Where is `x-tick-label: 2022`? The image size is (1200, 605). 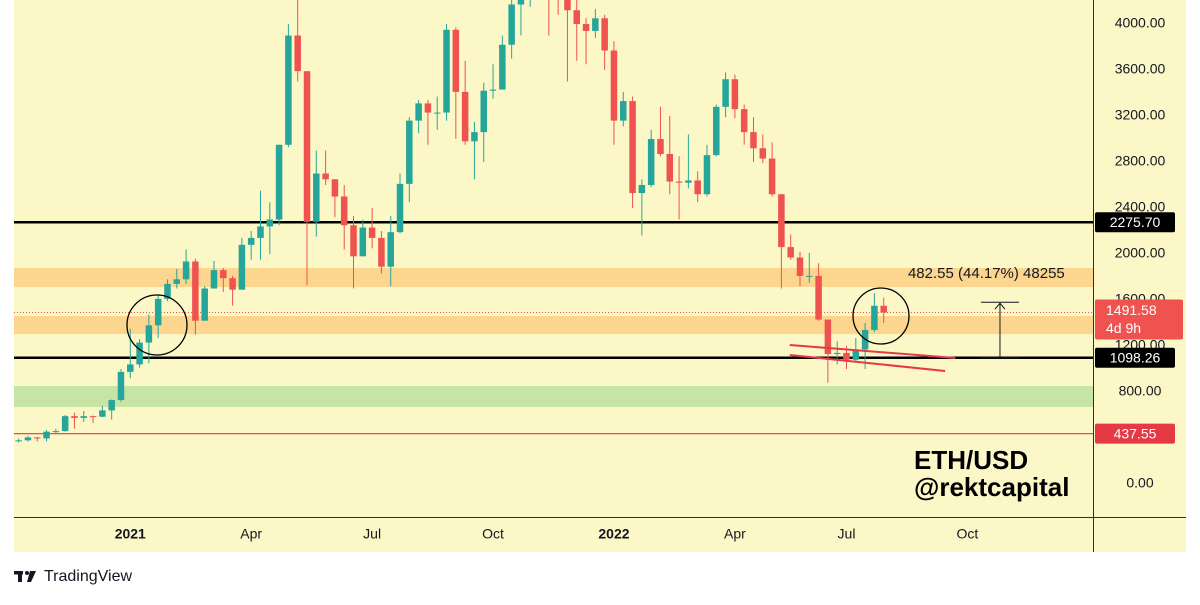 x-tick-label: 2022 is located at coordinates (613, 534).